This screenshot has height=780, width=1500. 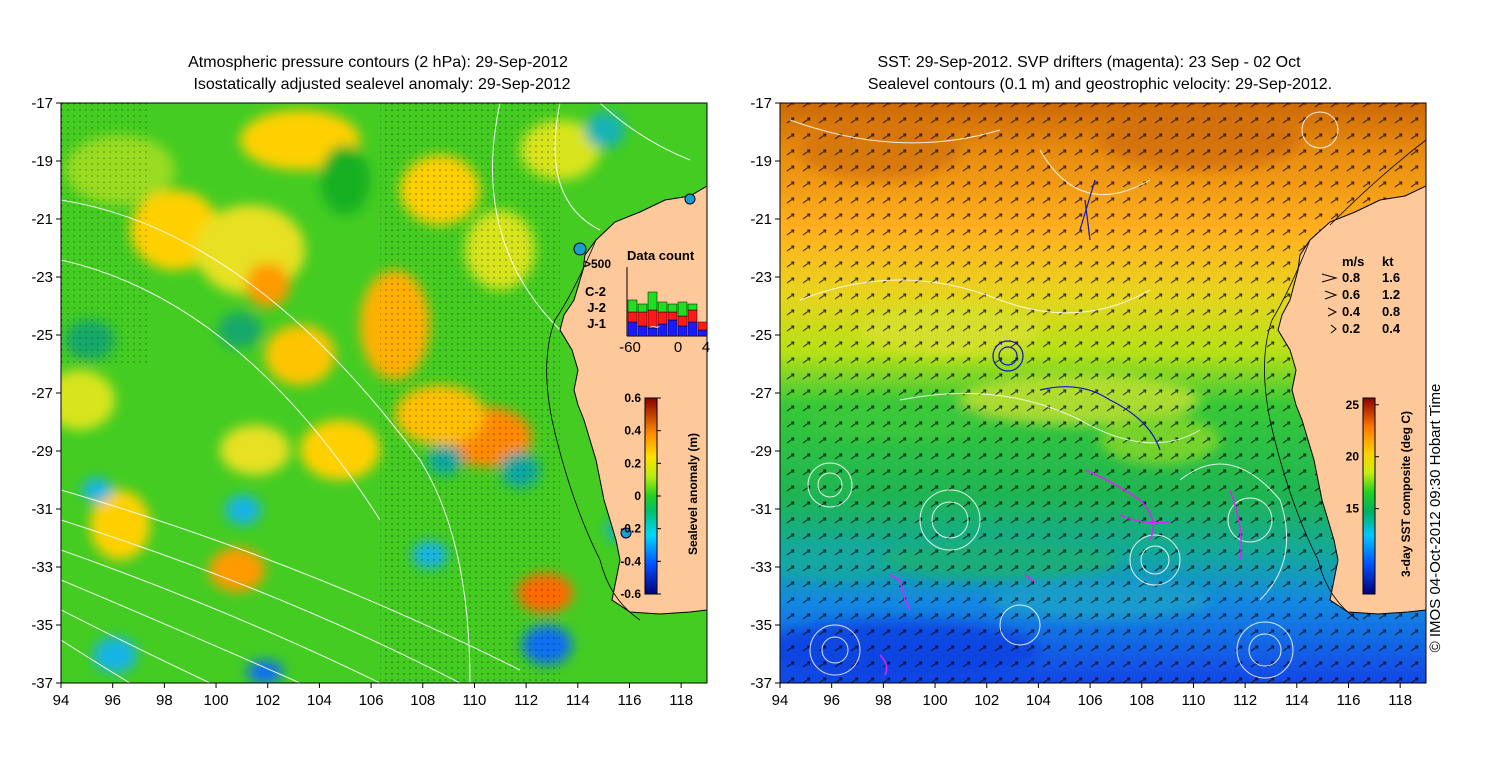 What do you see at coordinates (1060, 572) in the screenshot?
I see `svp-drifter-tracks` at bounding box center [1060, 572].